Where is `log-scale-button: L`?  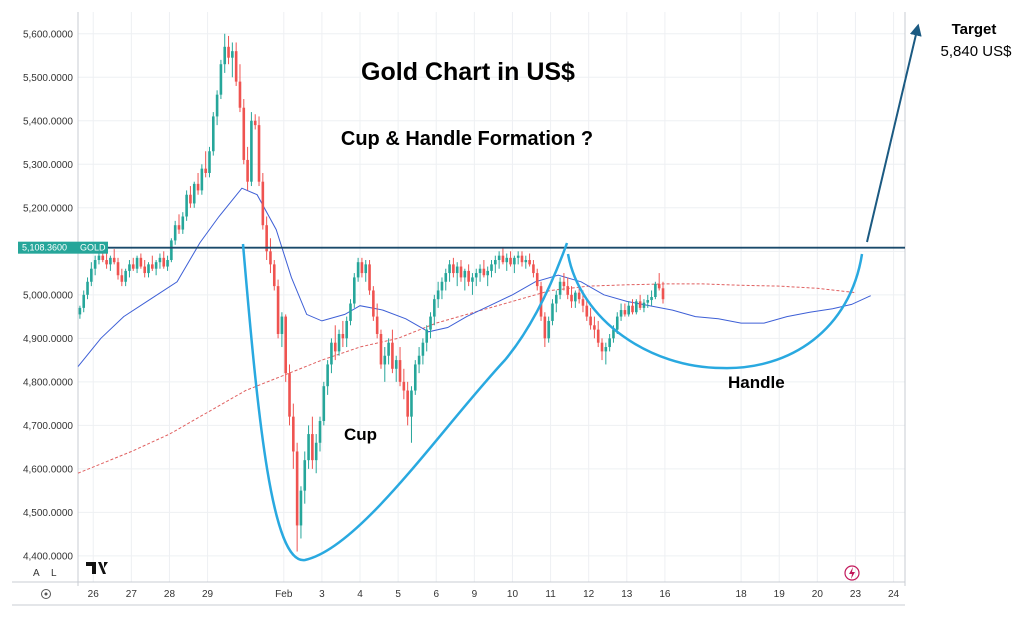
log-scale-button: L is located at coordinates (54, 573).